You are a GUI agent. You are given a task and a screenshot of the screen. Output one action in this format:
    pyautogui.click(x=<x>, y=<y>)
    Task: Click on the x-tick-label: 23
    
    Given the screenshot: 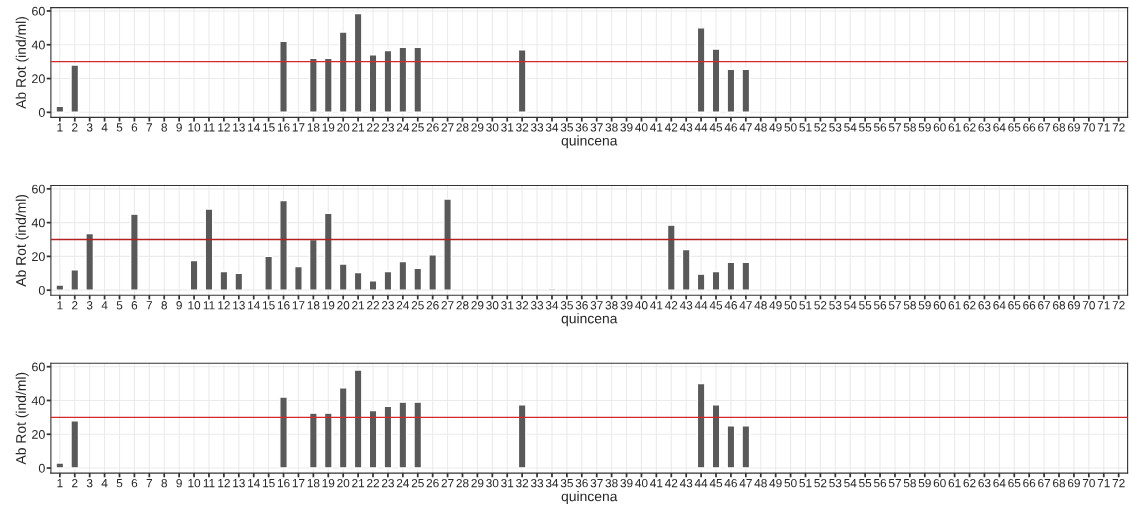 What is the action you would take?
    pyautogui.click(x=387, y=483)
    